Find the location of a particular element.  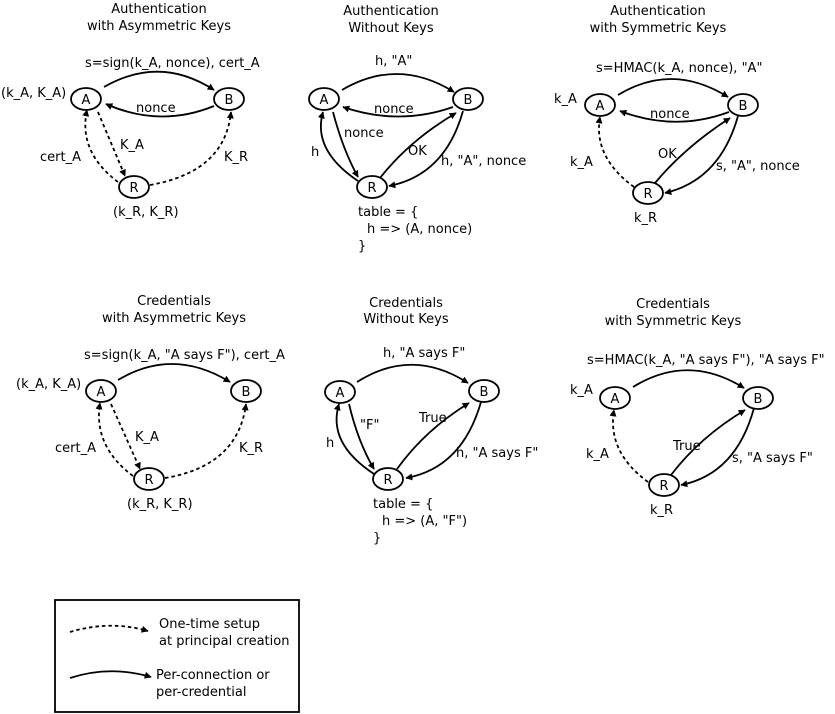

edge-label-b-to-r: s, "A says F" is located at coordinates (772, 458).